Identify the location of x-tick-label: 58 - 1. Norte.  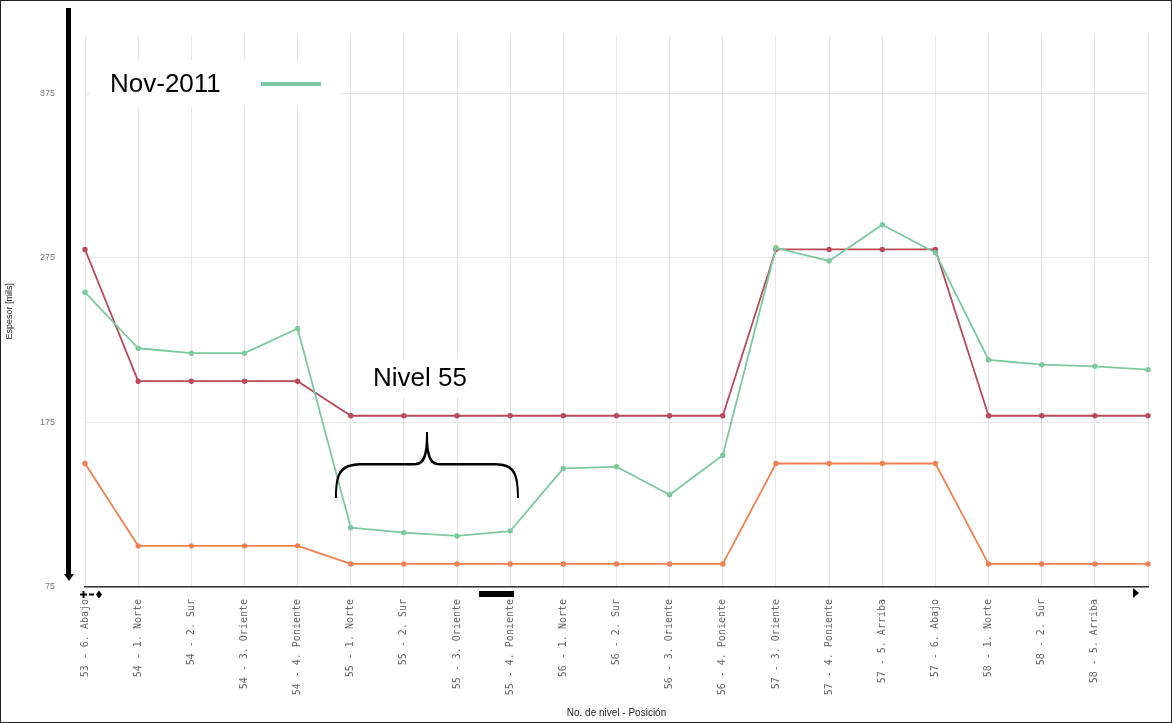
(988, 638).